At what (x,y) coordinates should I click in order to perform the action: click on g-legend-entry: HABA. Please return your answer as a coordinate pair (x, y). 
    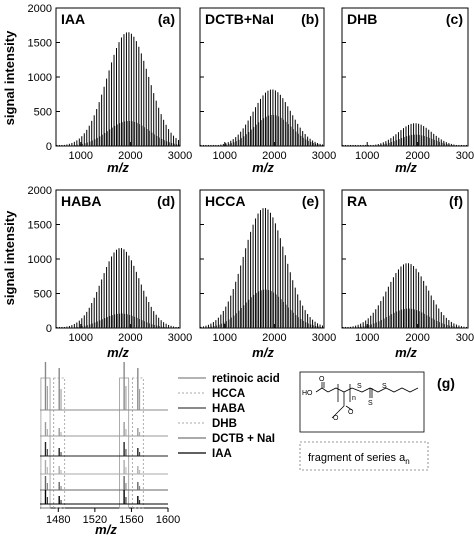
    Looking at the image, I should click on (228, 409).